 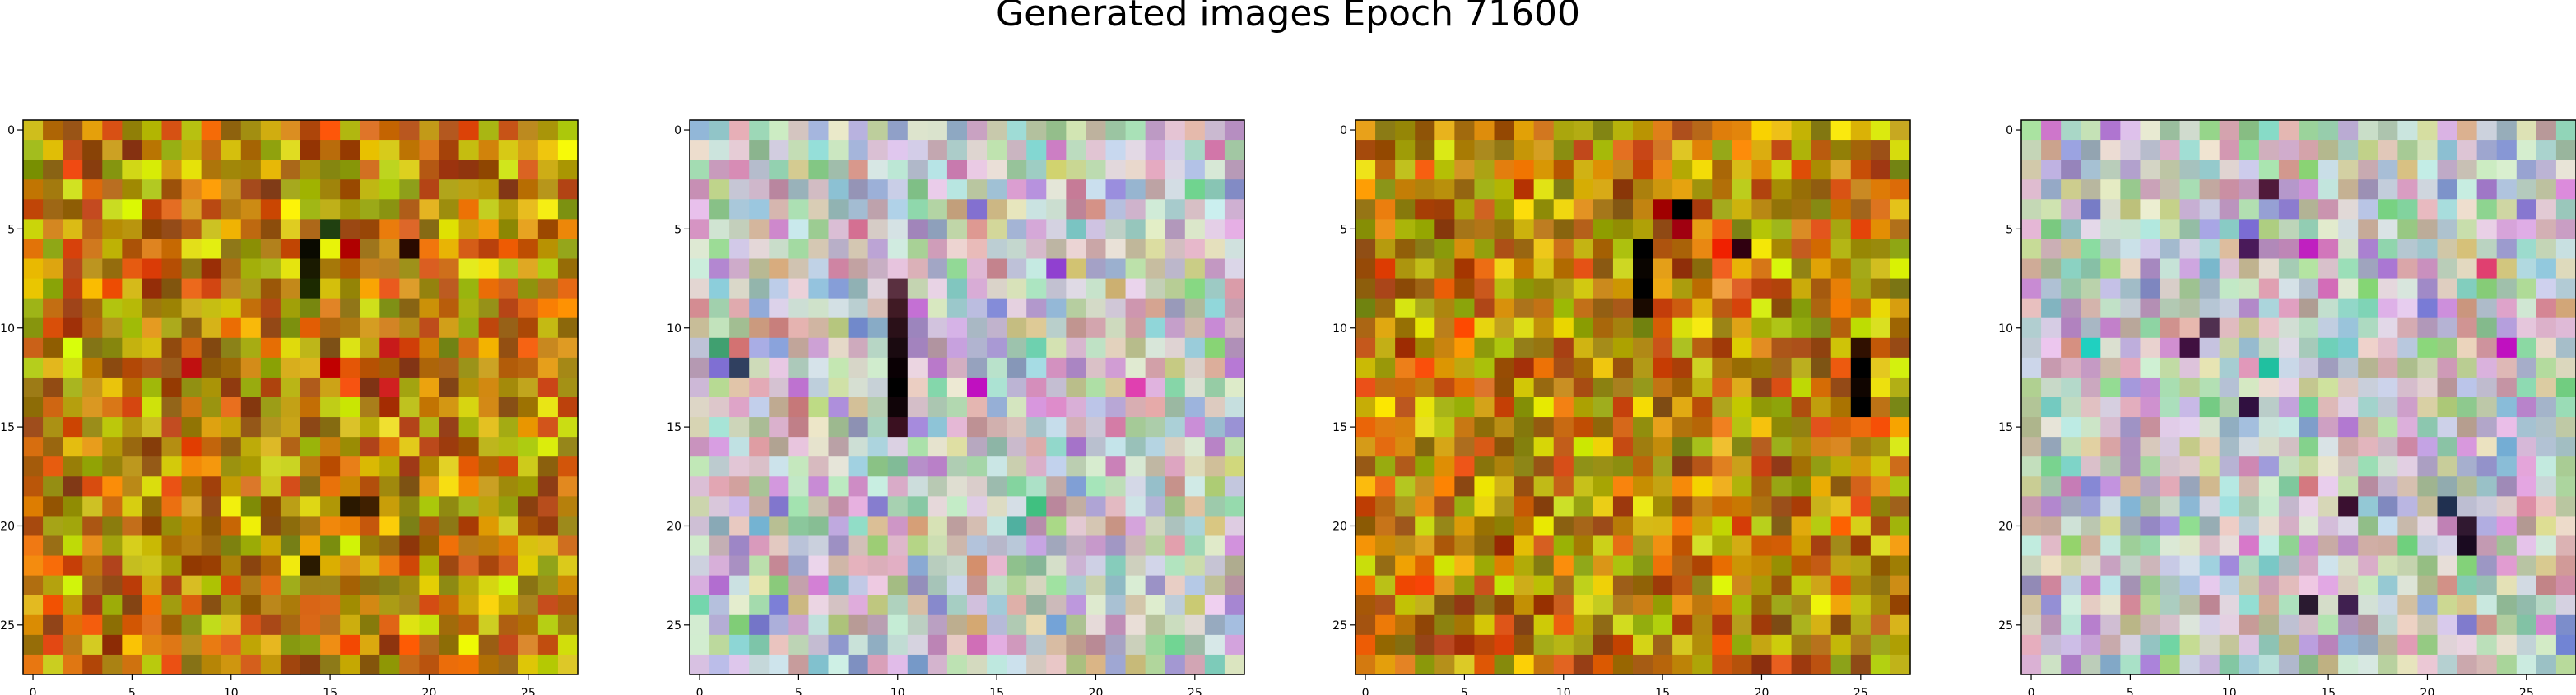 I want to click on x-tick-label: 0, so click(x=700, y=691).